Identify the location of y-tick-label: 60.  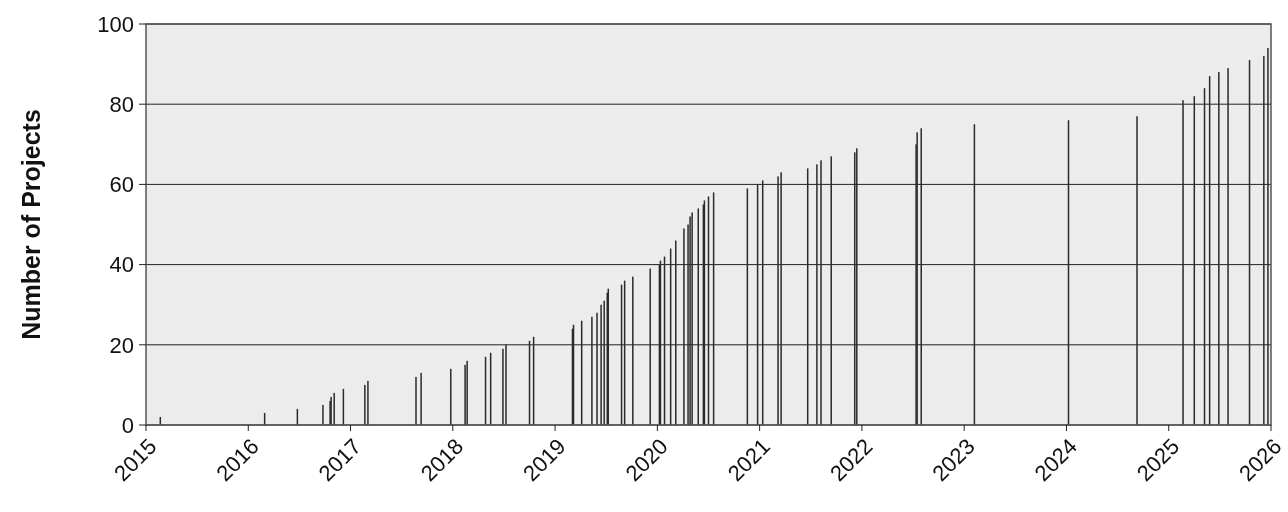
(121, 185).